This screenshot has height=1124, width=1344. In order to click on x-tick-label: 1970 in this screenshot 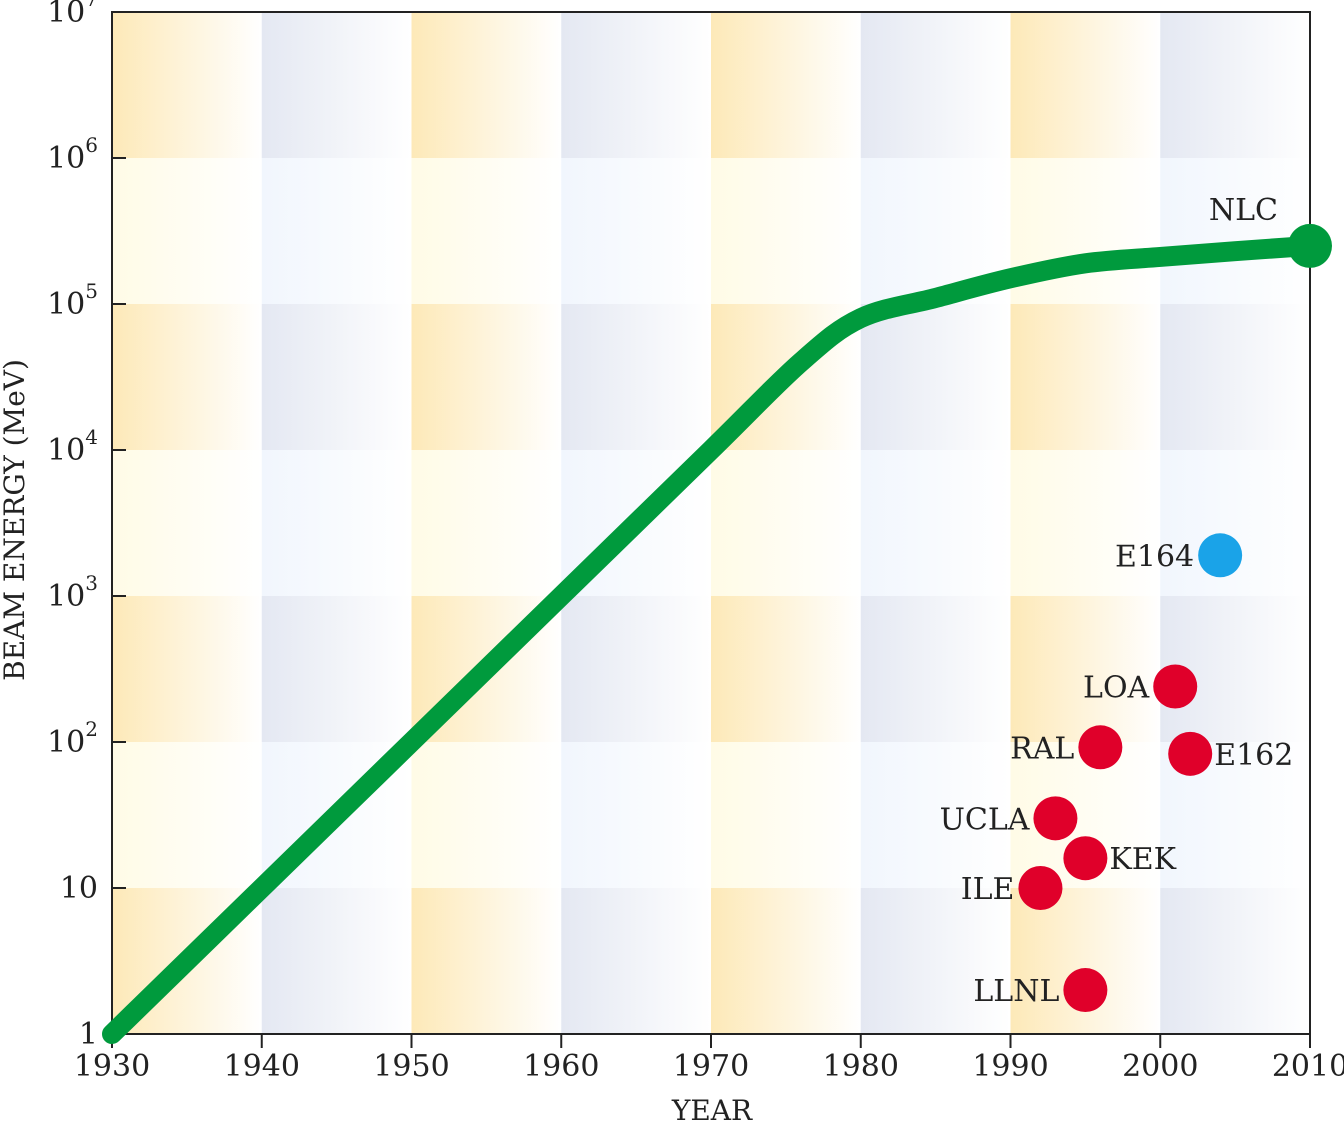, I will do `click(711, 1066)`.